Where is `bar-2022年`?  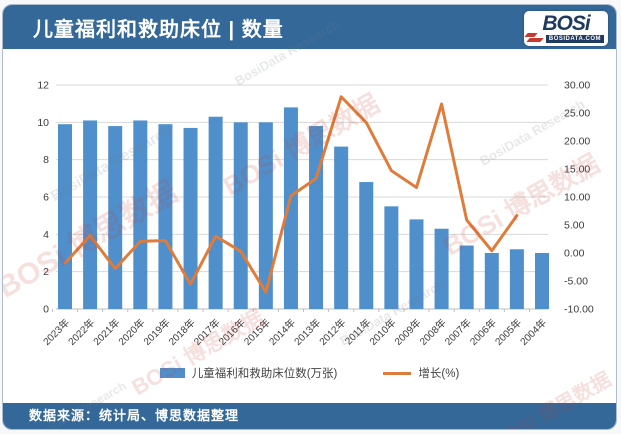
bar-2022年 is located at coordinates (90, 214).